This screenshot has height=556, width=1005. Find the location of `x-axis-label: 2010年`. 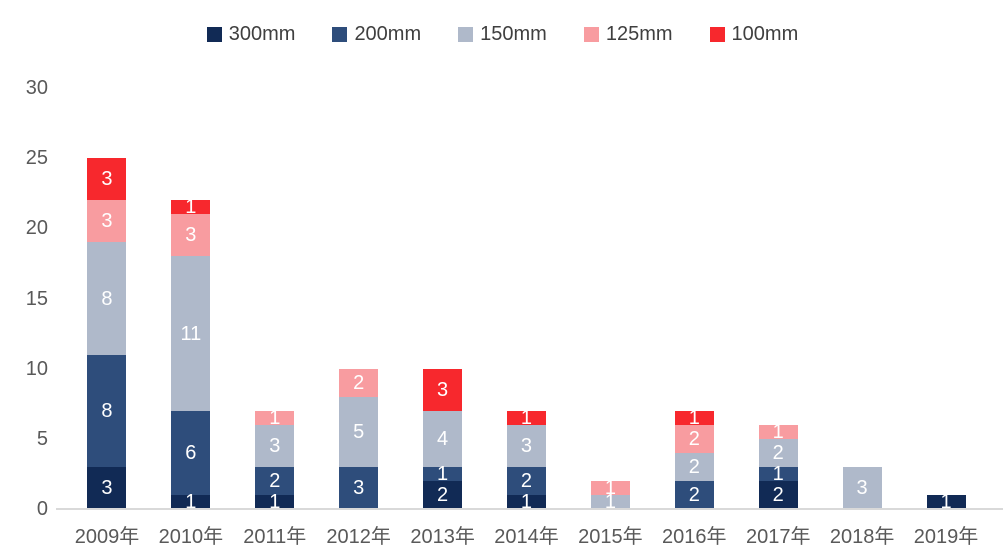

x-axis-label: 2010年 is located at coordinates (191, 537).